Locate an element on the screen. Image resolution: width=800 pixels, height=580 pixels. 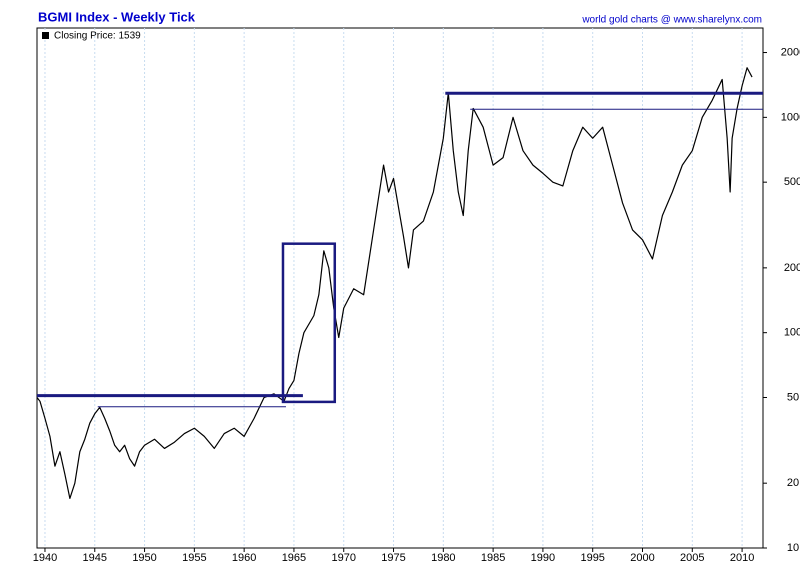
chart-title: BGMI Index - Weekly Tick is located at coordinates (117, 16).